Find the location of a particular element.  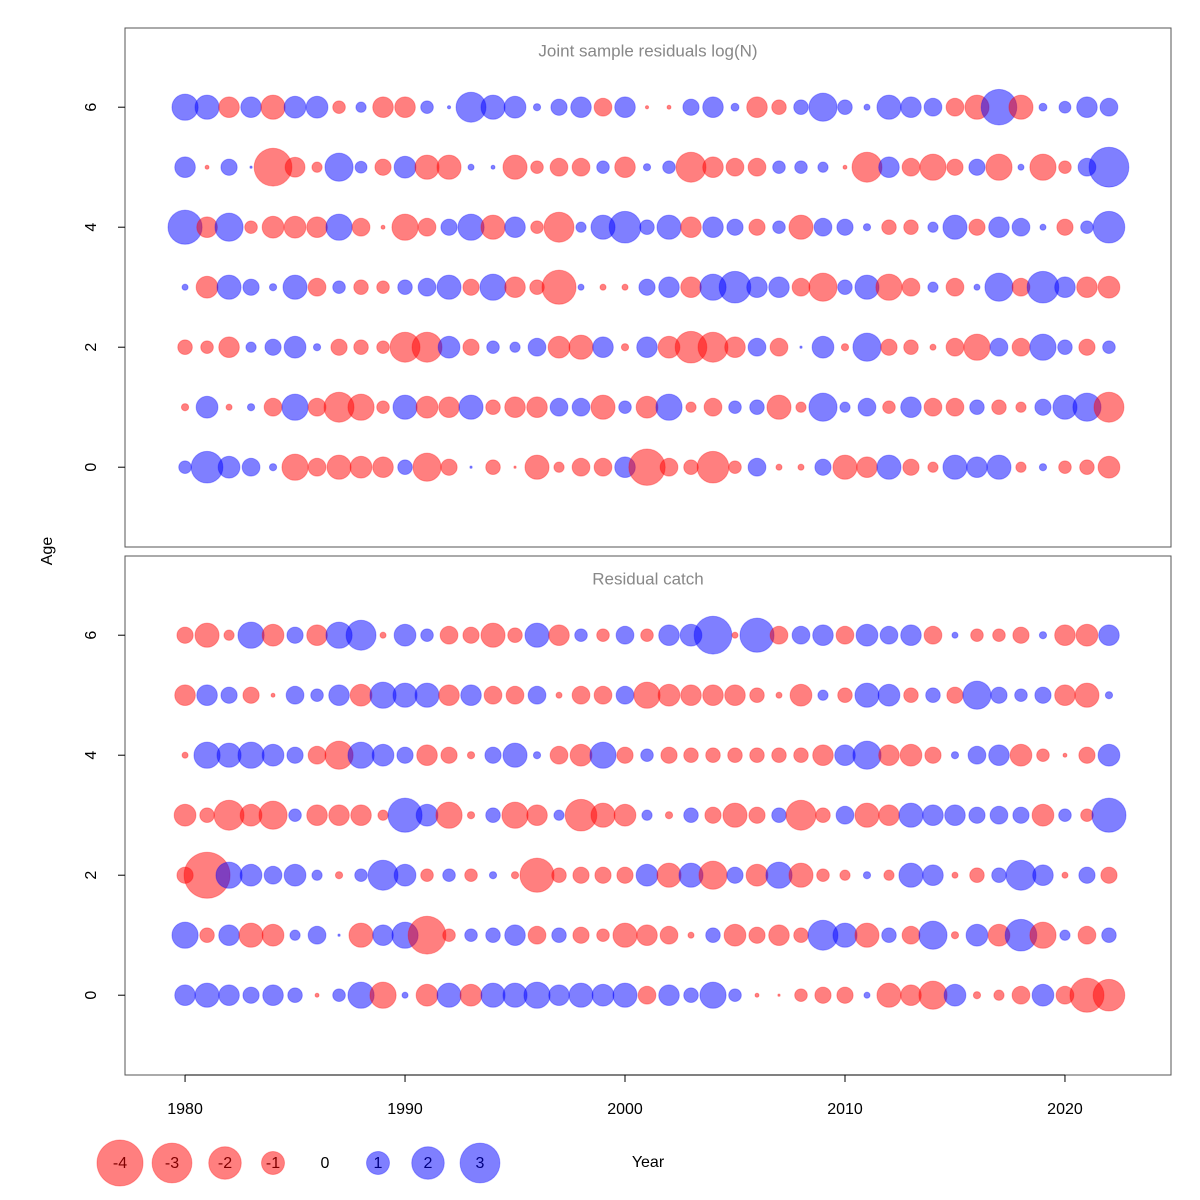

x-tick-label: 2020 is located at coordinates (1065, 1109).